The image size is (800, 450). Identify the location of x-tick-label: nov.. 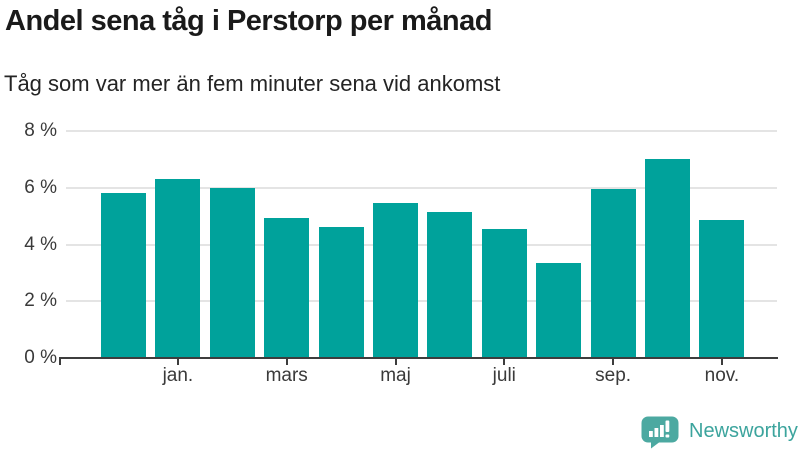
(722, 375).